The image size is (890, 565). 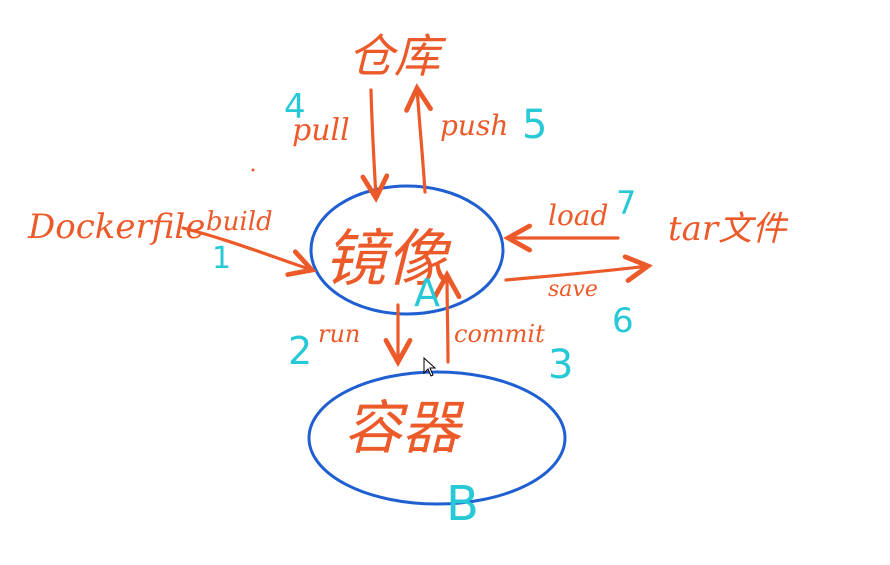 What do you see at coordinates (239, 222) in the screenshot?
I see `build-label: build` at bounding box center [239, 222].